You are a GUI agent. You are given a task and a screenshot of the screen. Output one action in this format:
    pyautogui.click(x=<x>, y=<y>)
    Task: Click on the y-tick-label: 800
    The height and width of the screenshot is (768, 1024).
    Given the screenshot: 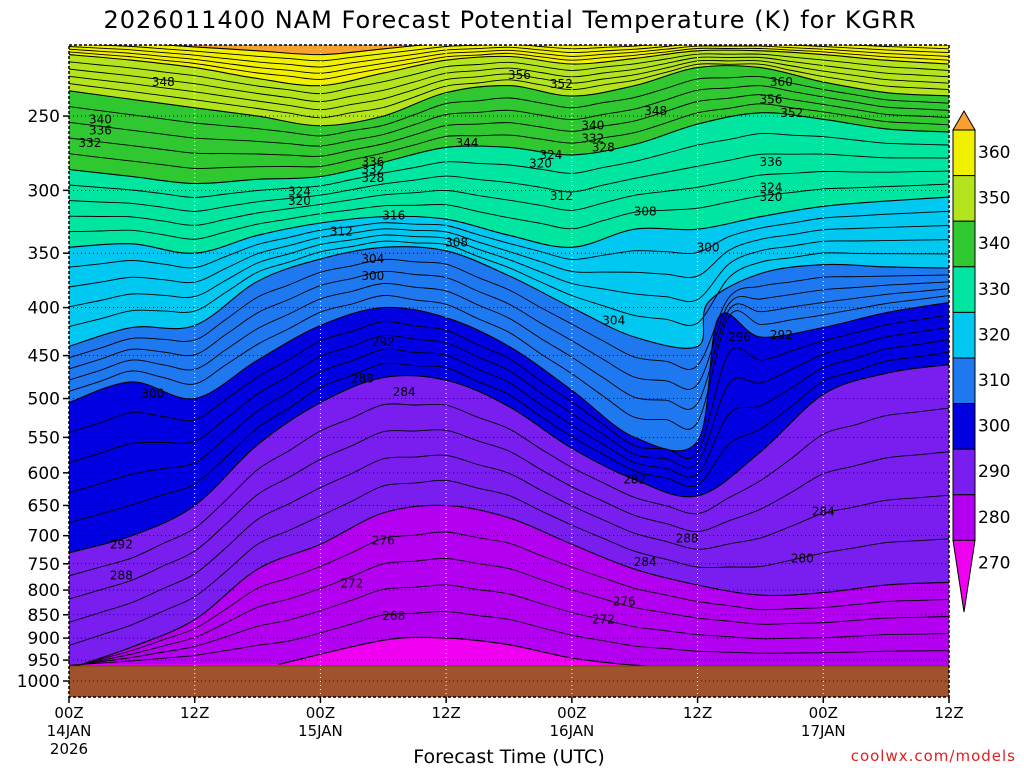 What is the action you would take?
    pyautogui.click(x=44, y=591)
    